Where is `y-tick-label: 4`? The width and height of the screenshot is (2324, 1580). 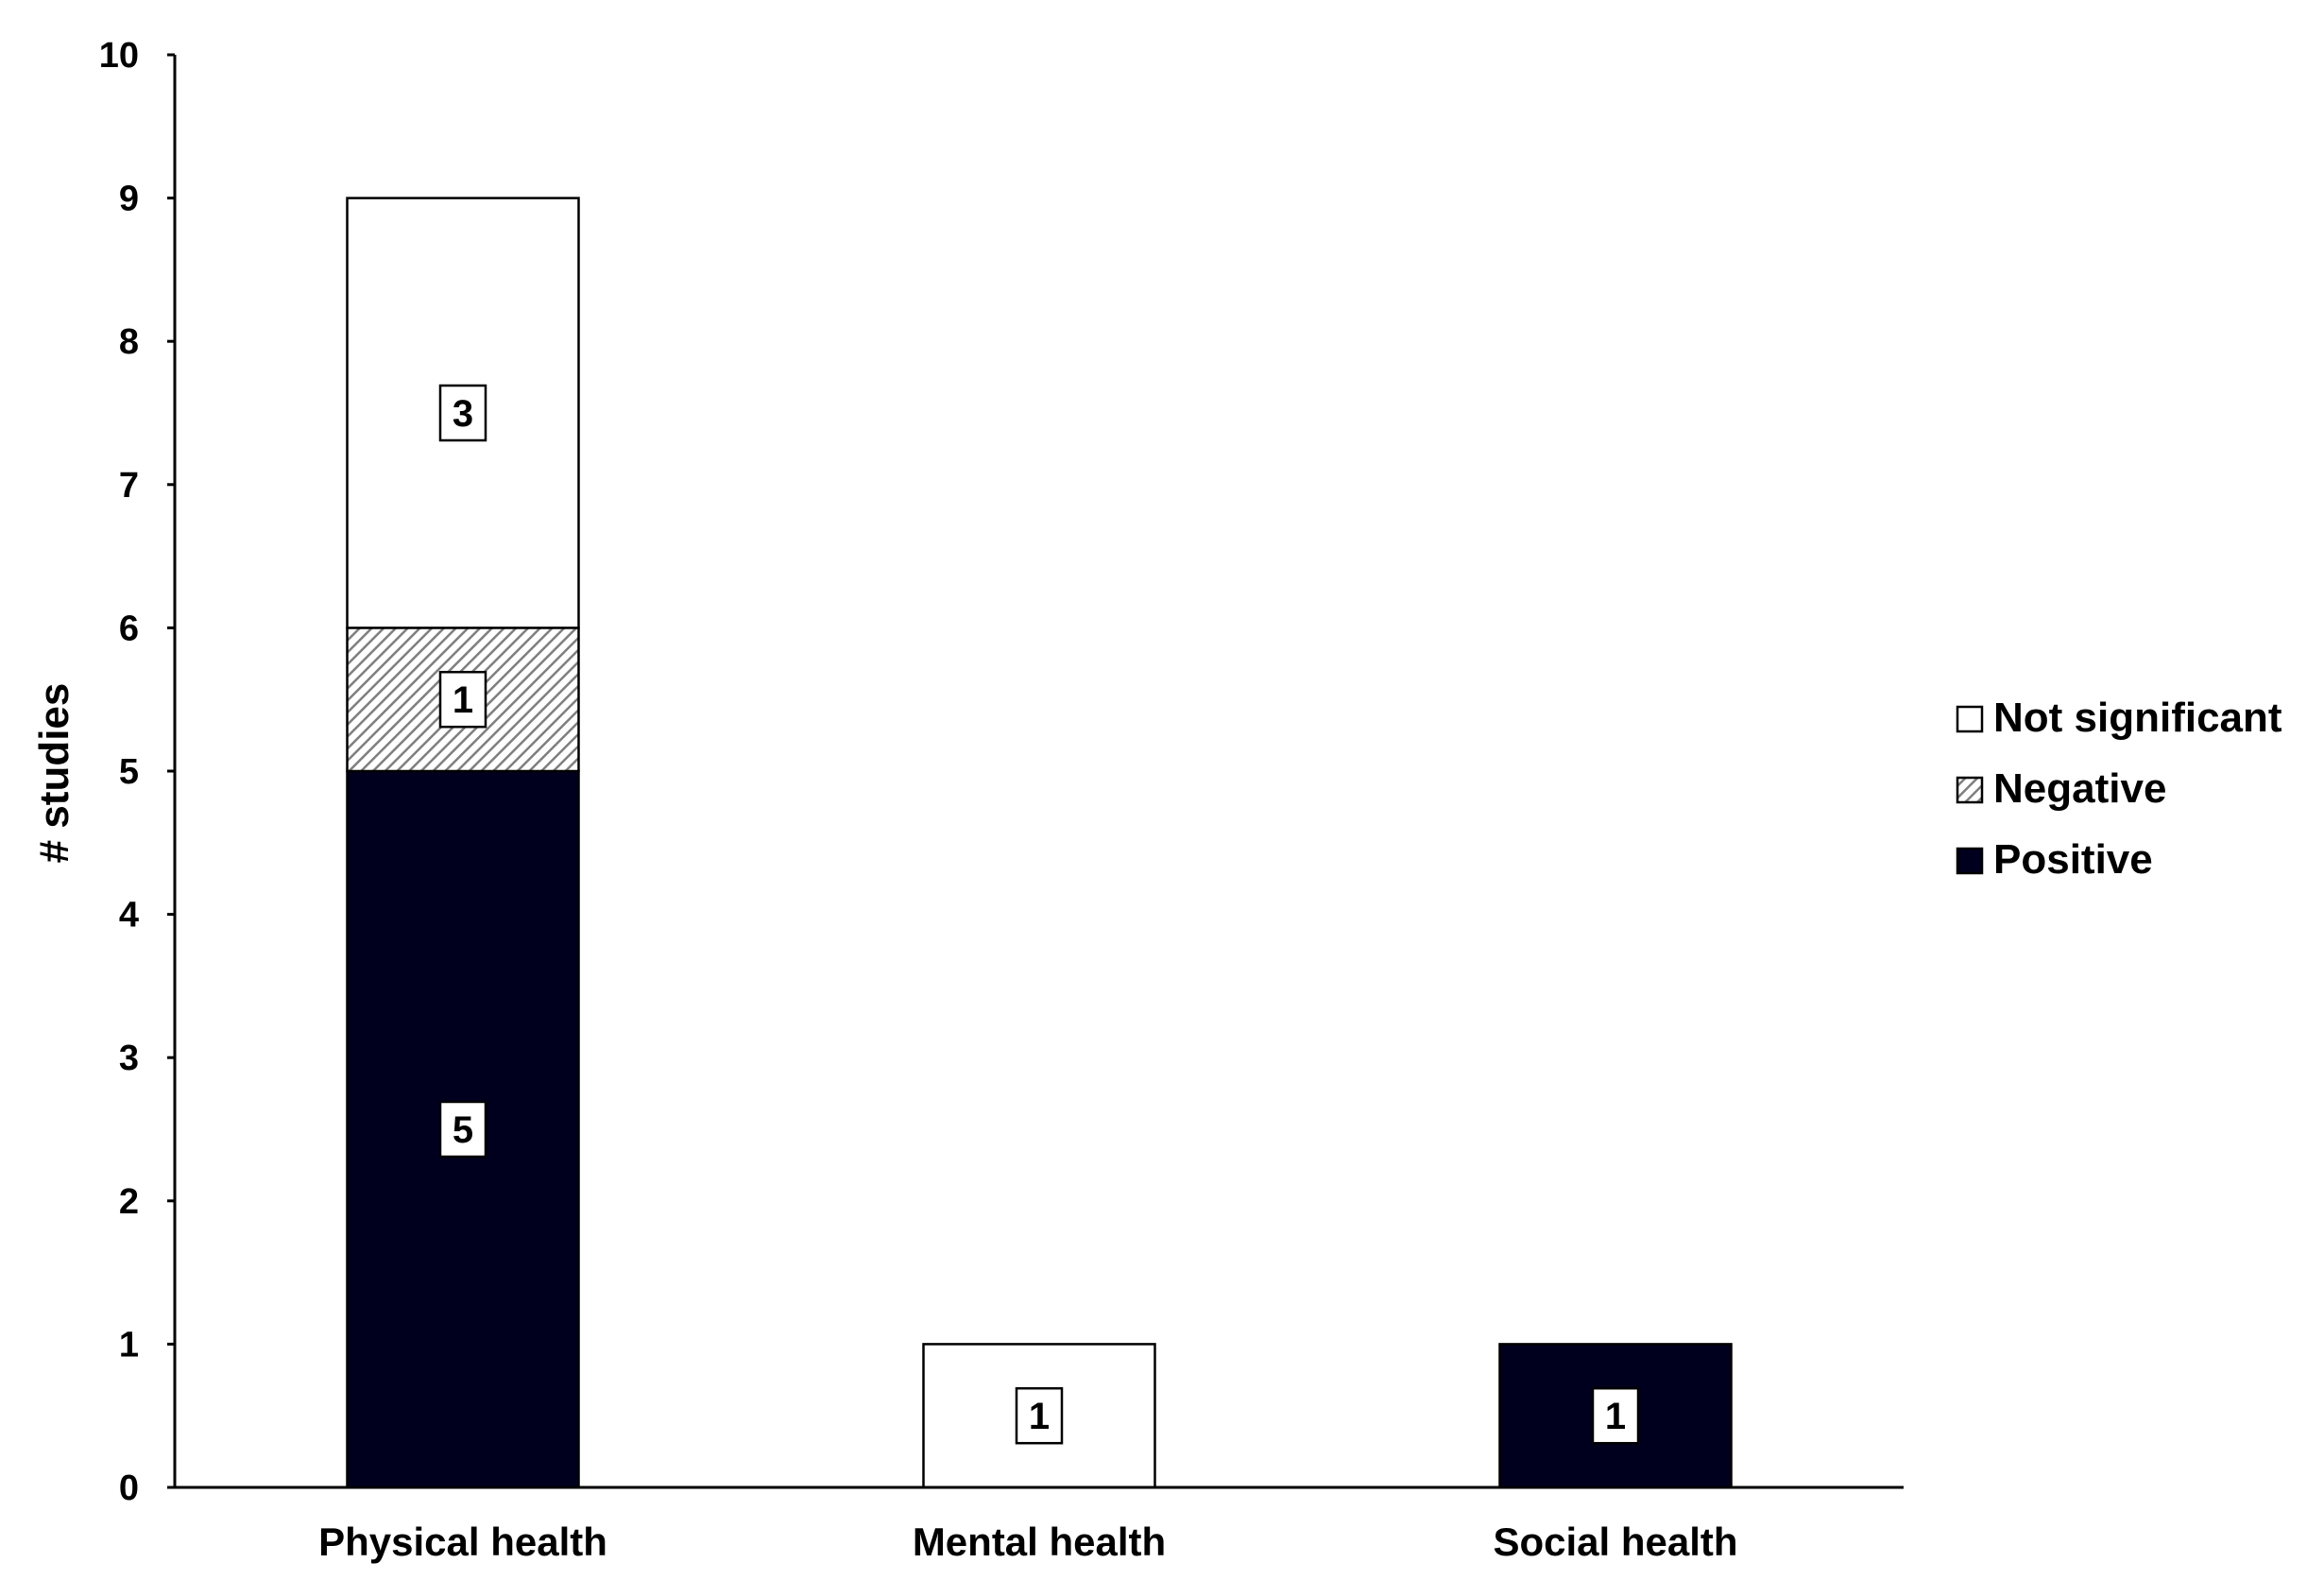
y-tick-label: 4 is located at coordinates (129, 916).